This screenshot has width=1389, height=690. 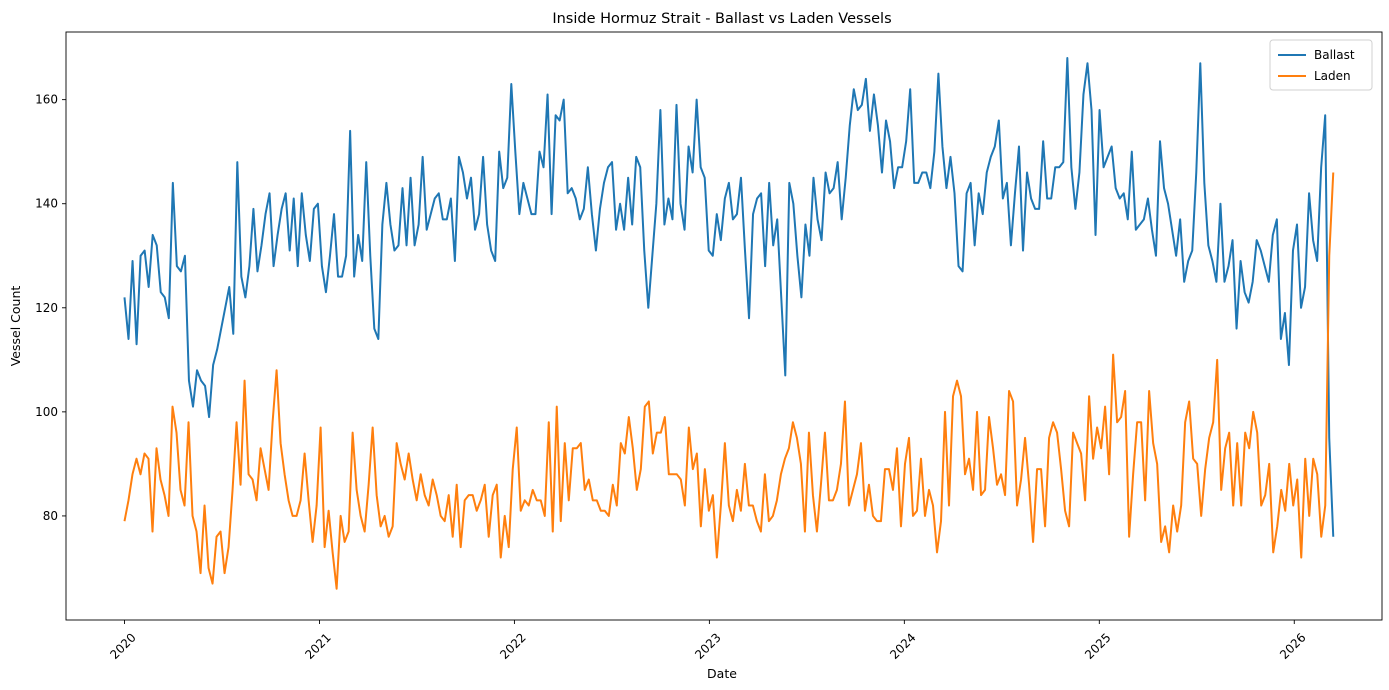 I want to click on y-axis-label: Vessel Count, so click(x=15, y=326).